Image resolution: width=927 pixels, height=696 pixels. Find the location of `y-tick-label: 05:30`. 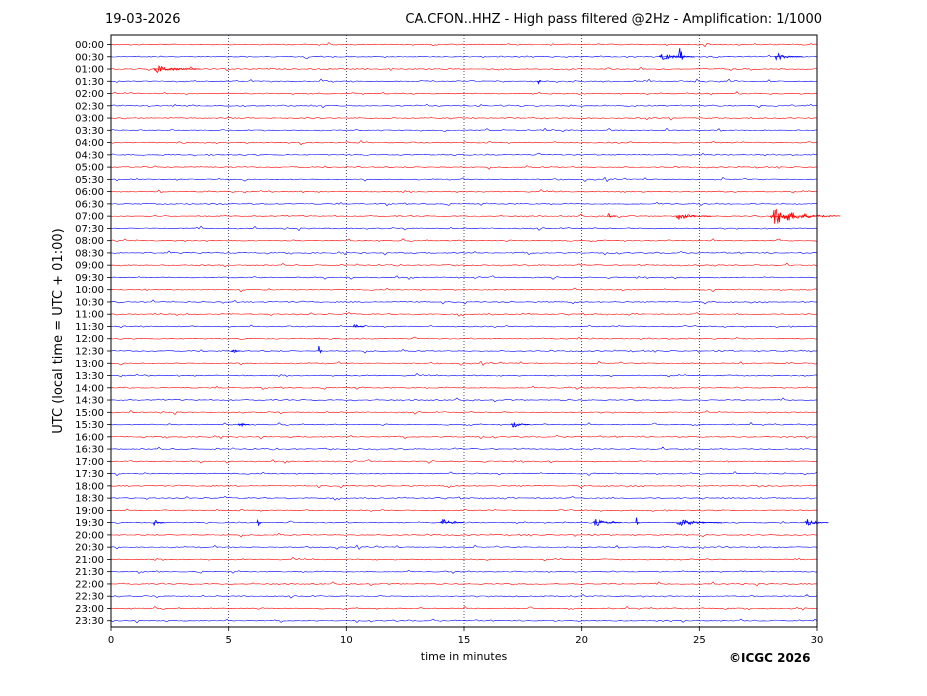

y-tick-label: 05:30 is located at coordinates (89, 180).